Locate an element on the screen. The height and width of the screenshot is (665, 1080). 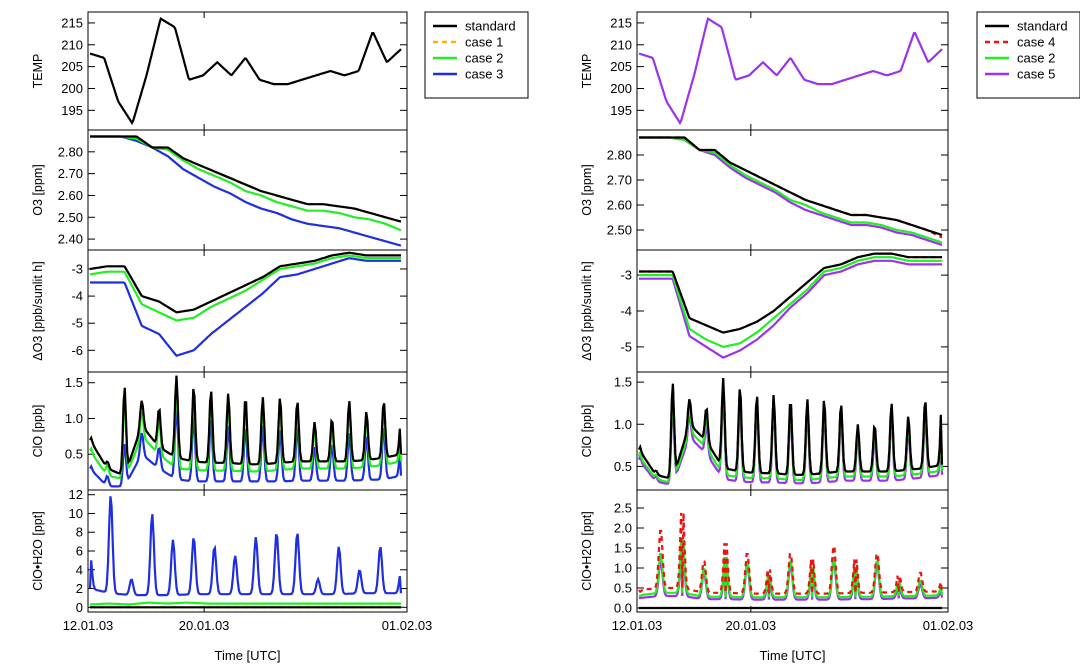
panel-2: 2.40 2.50 2.60 2.70 2.80 O3 [ppm] is located at coordinates (219, 190).